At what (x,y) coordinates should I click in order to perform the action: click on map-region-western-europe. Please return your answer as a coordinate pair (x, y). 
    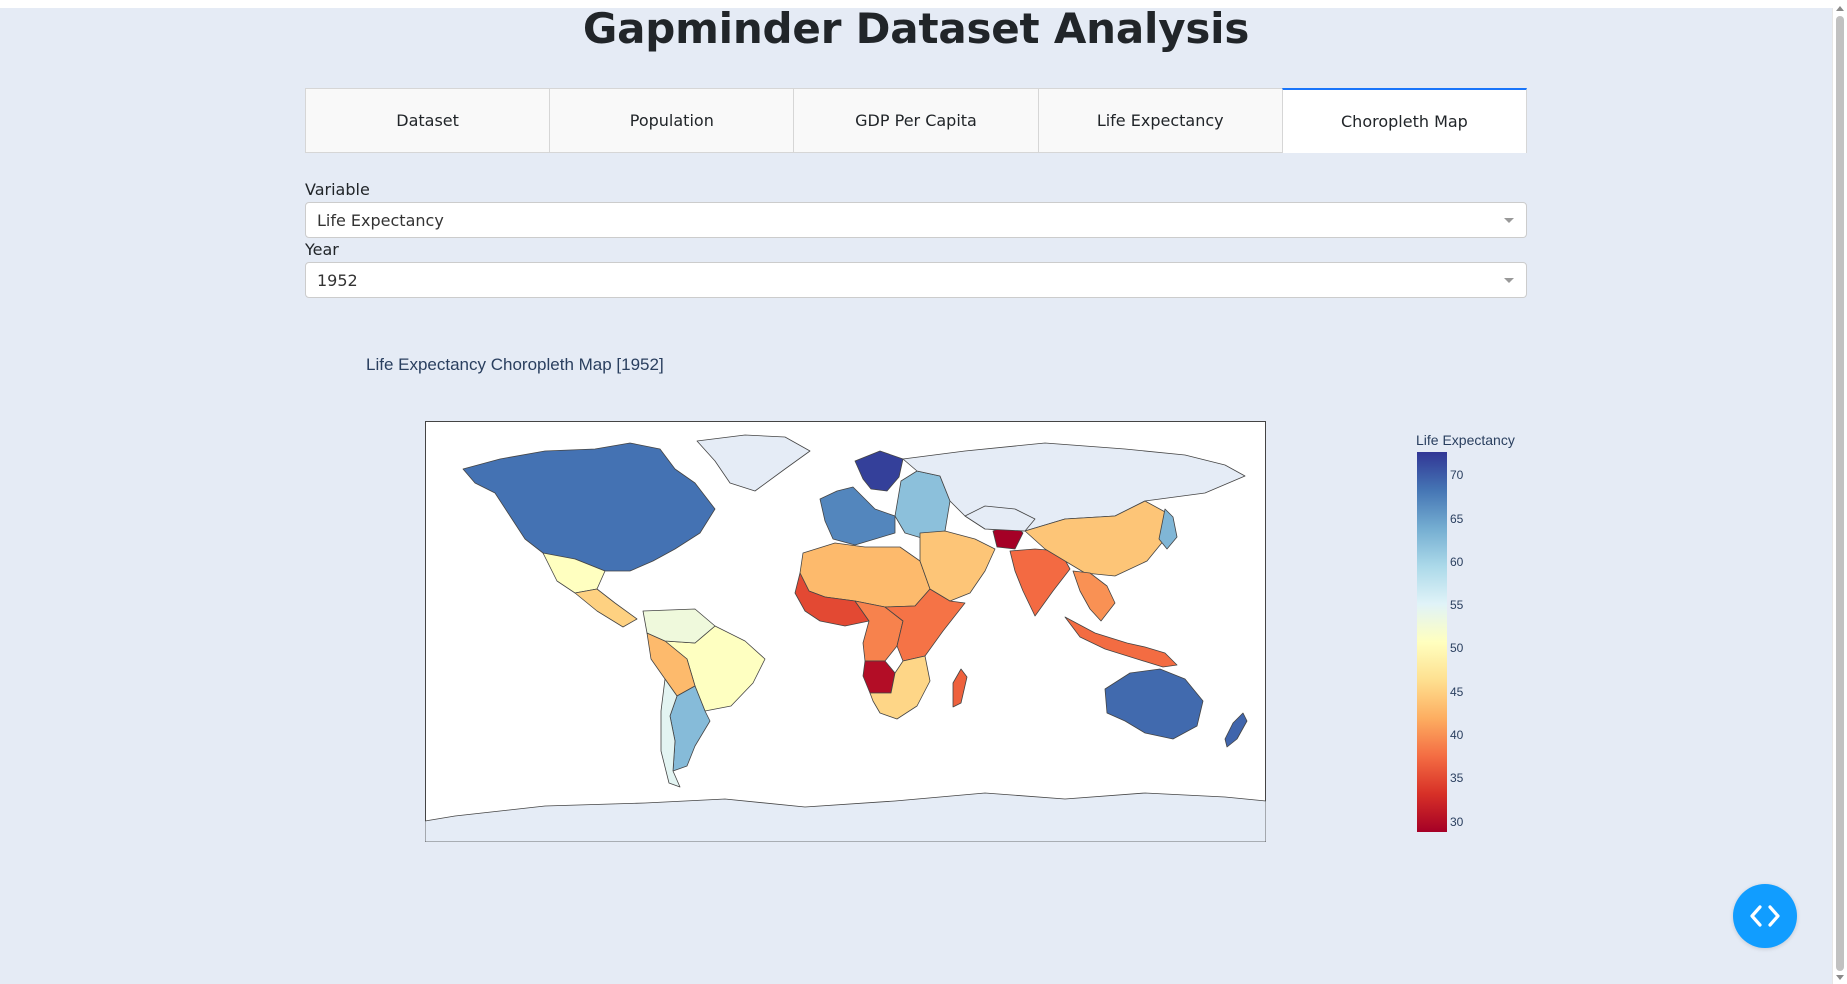
    Looking at the image, I should click on (857, 516).